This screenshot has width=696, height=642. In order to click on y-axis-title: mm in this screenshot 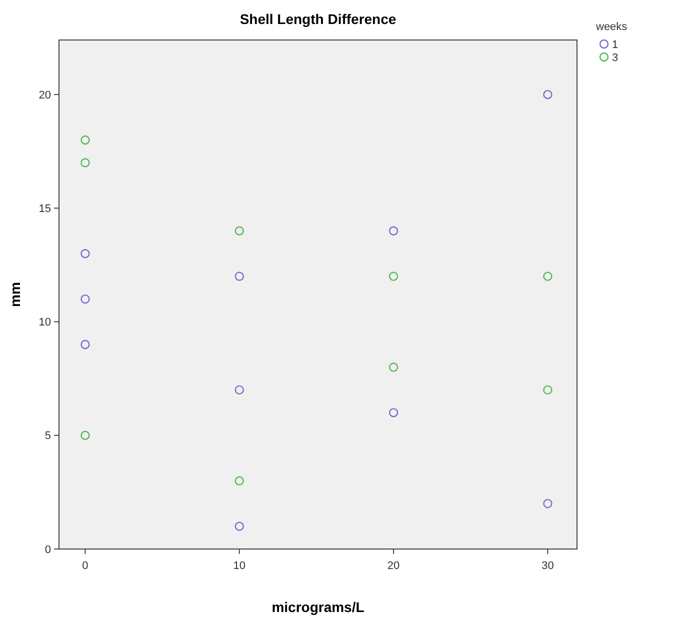, I will do `click(15, 294)`.